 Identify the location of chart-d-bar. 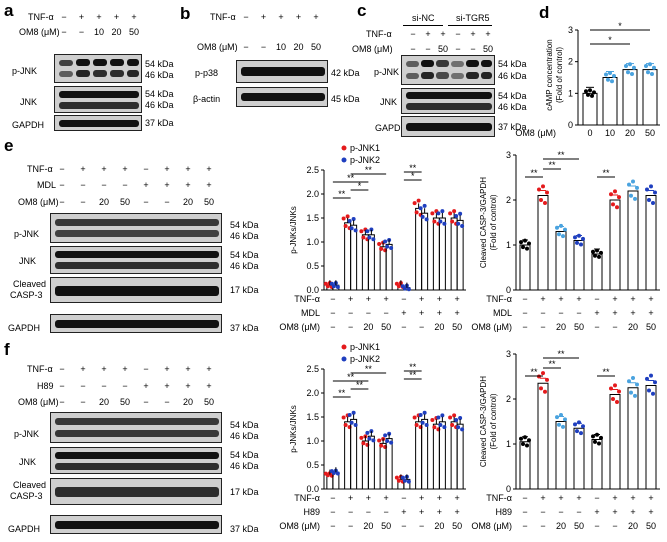
(590, 109).